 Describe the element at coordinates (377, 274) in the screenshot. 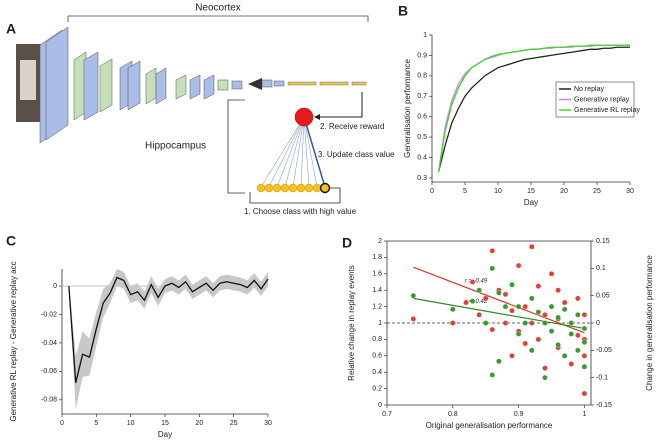

I see `y-tick-label: 1.6` at that location.